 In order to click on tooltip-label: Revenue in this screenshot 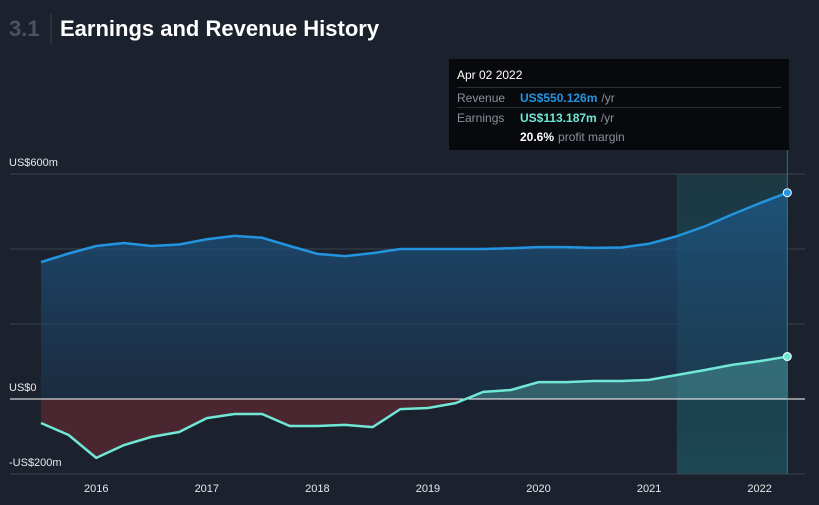, I will do `click(481, 97)`.